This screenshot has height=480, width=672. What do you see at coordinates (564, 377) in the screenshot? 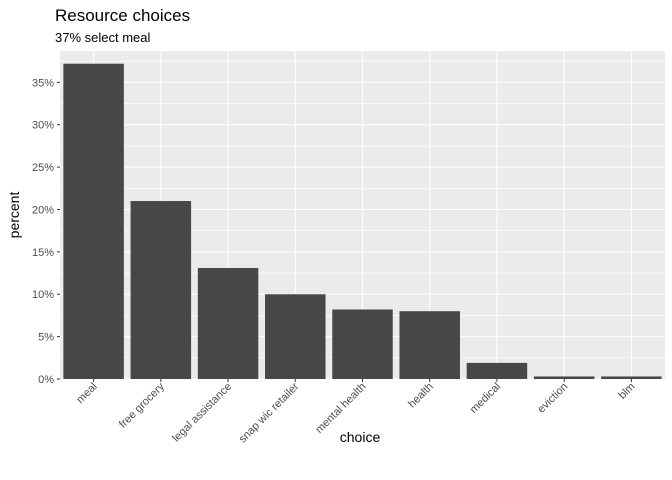
I see `bar-eviction` at bounding box center [564, 377].